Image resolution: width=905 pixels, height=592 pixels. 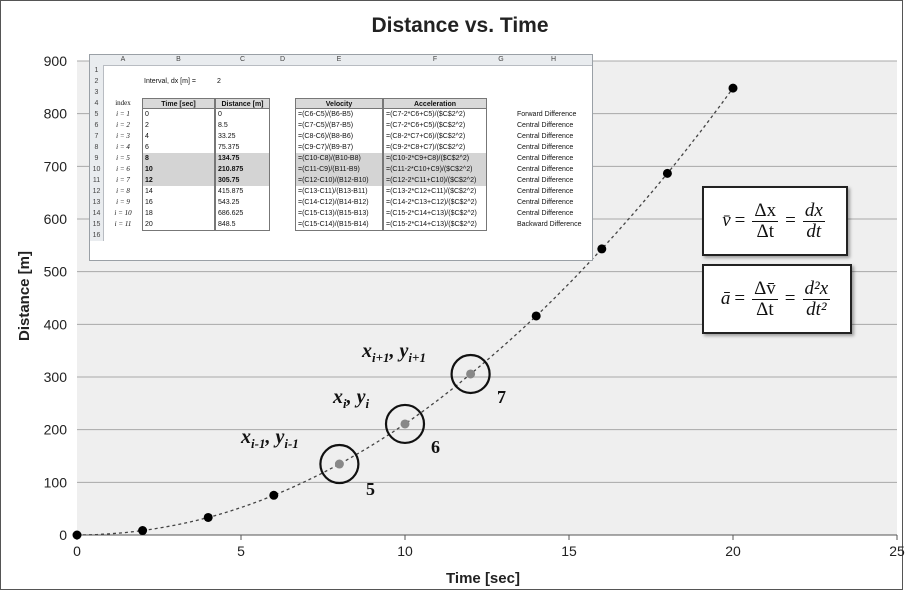 I want to click on y-tick-label: 800, so click(x=56, y=114).